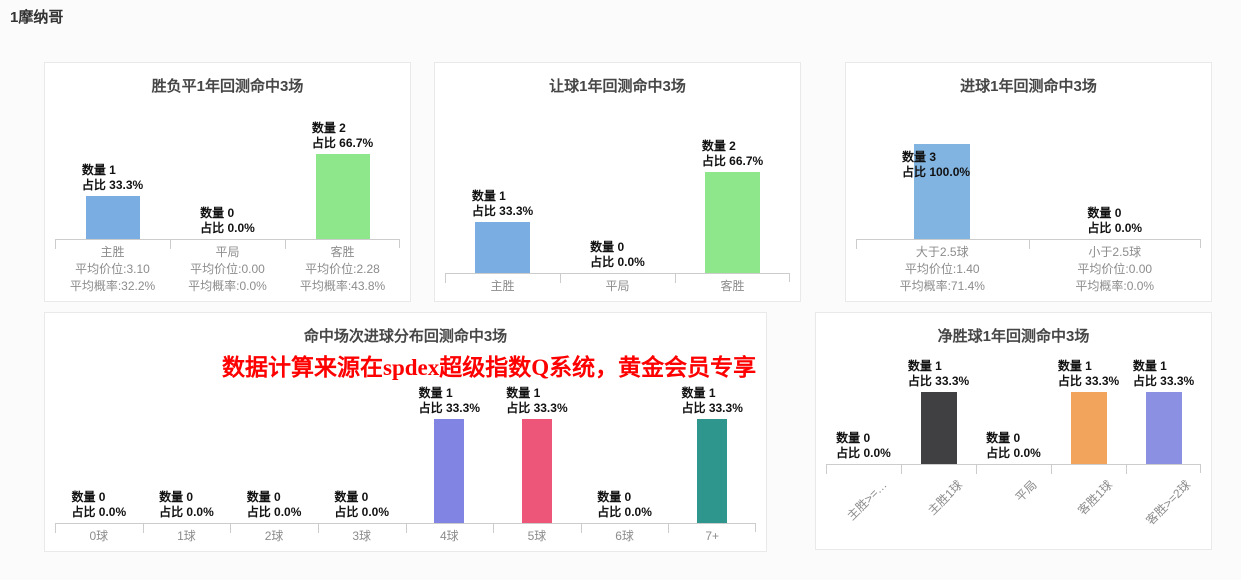 This screenshot has width=1241, height=580. I want to click on x-axis-label: 5球, so click(537, 534).